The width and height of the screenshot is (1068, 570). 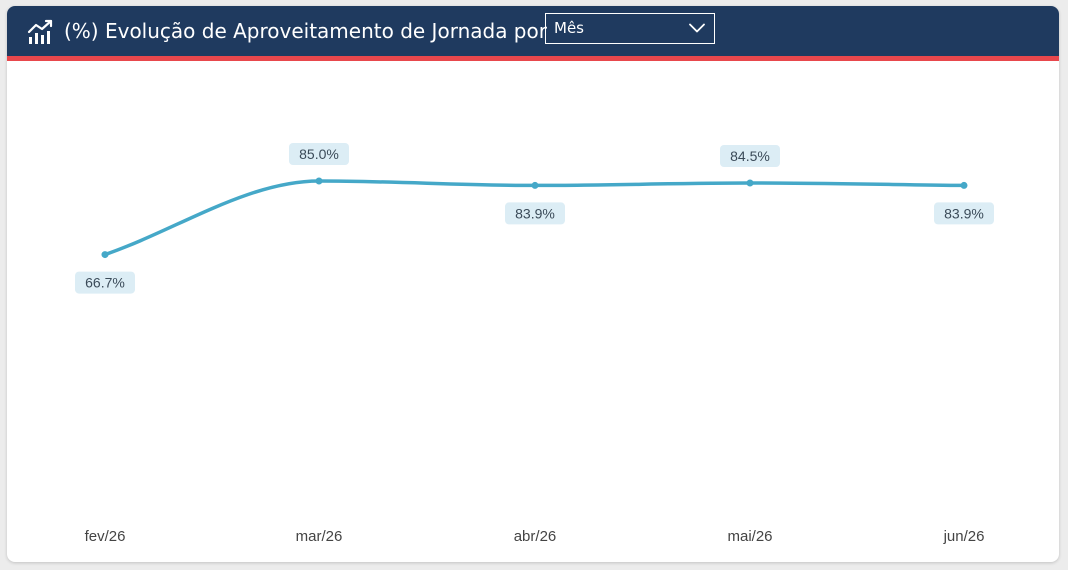 What do you see at coordinates (749, 536) in the screenshot?
I see `x-tick-label: mai/26` at bounding box center [749, 536].